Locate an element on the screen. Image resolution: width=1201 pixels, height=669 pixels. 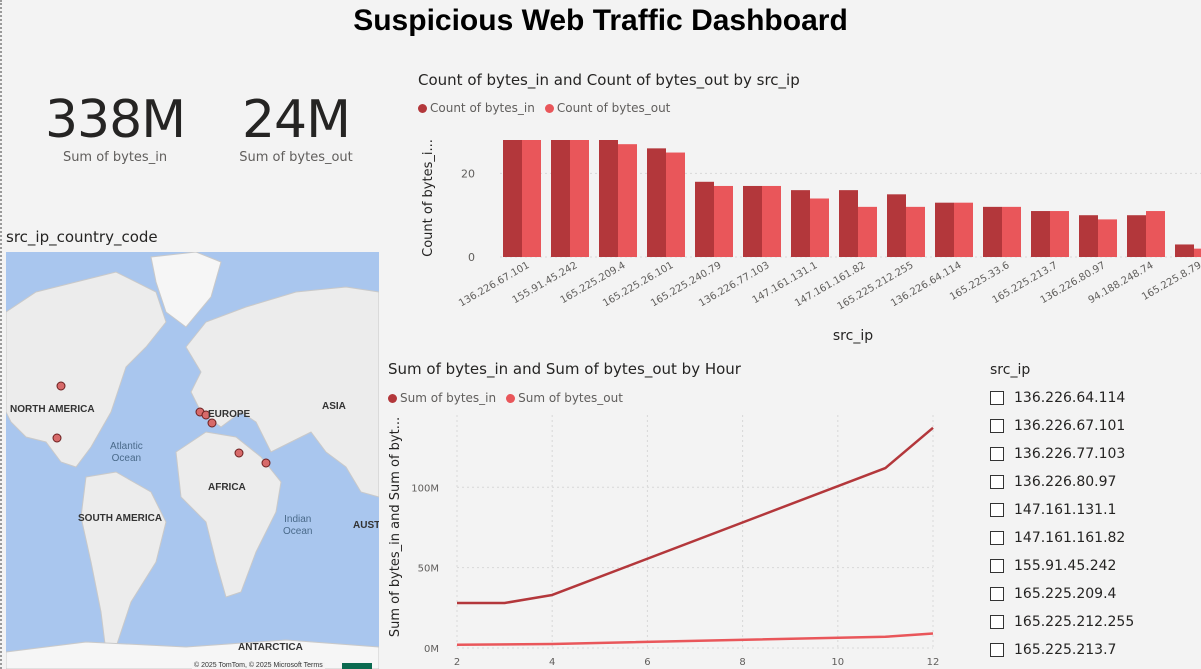
page-border is located at coordinates (1, 334).